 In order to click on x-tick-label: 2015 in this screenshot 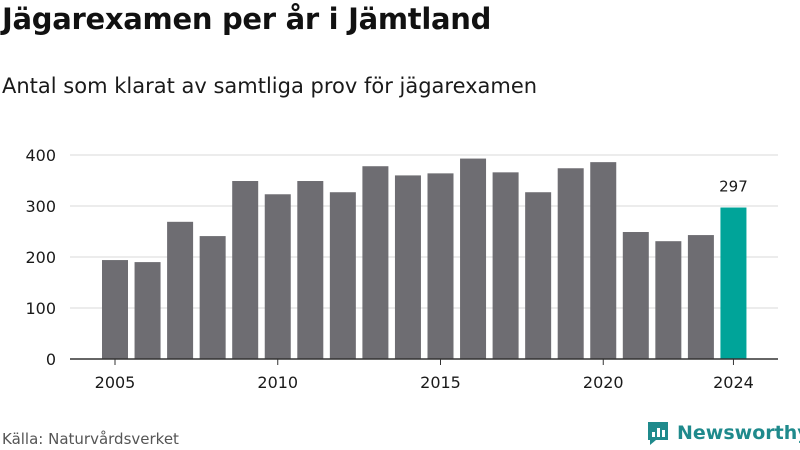, I will do `click(440, 382)`.